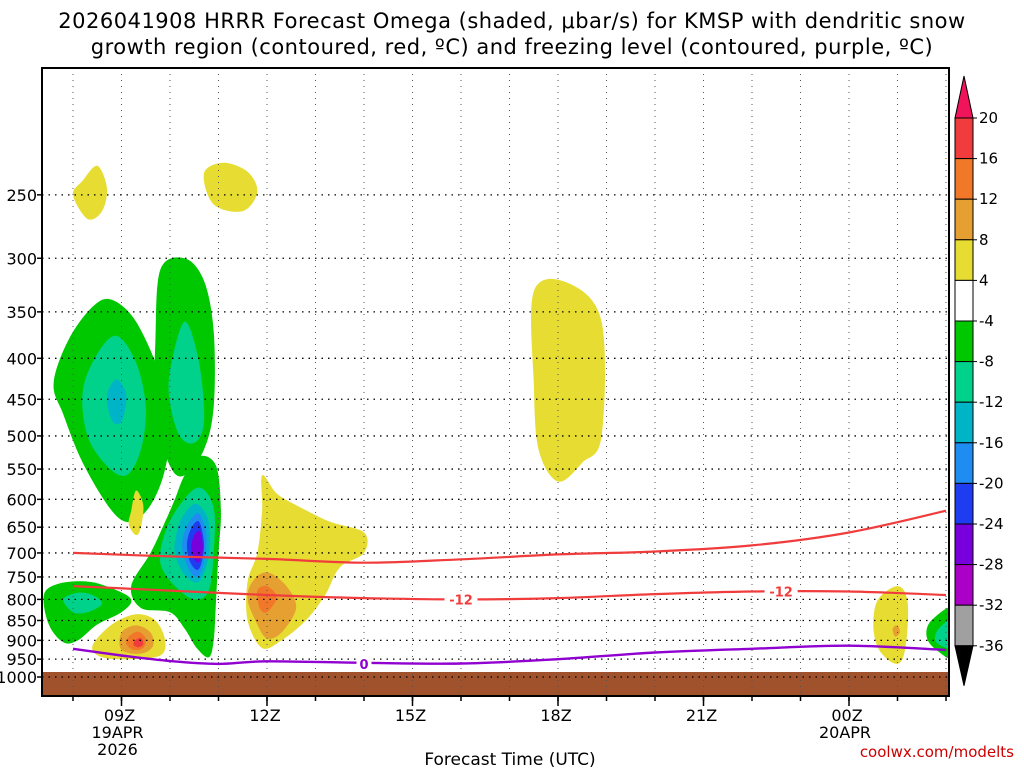  Describe the element at coordinates (986, 321) in the screenshot. I see `colorbar-label-5: -4` at that location.